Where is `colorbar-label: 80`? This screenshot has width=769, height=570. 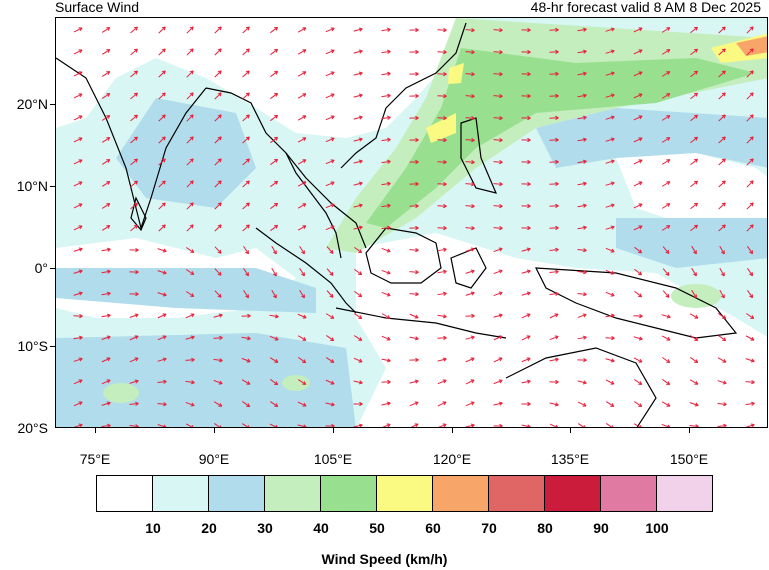 colorbar-label: 80 is located at coordinates (545, 528).